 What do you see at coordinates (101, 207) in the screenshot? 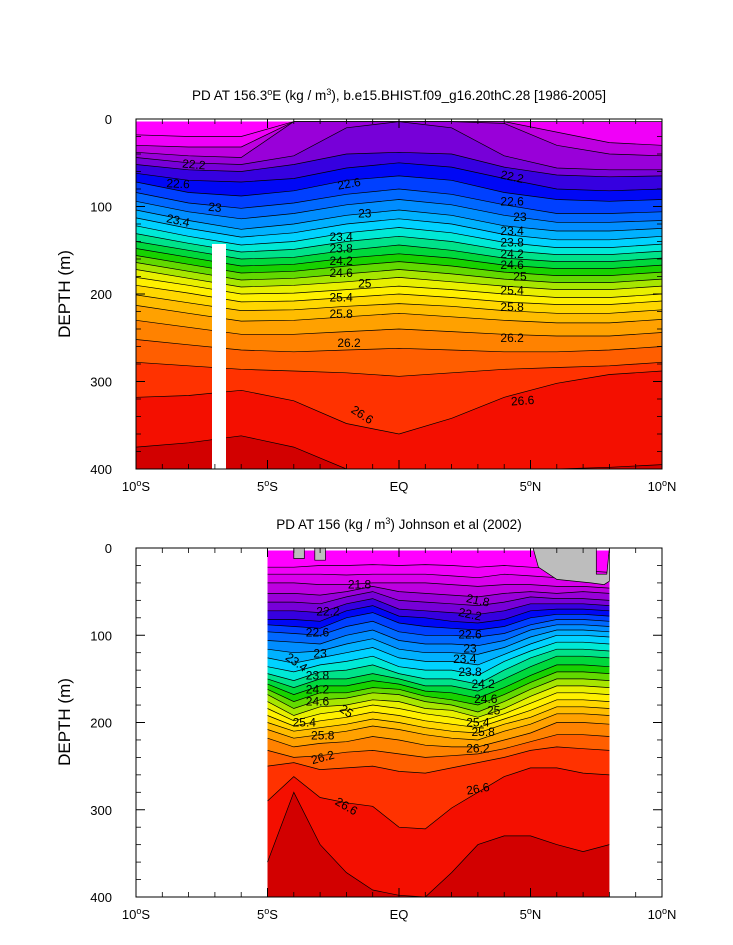
I see `y-tick-label: 100` at bounding box center [101, 207].